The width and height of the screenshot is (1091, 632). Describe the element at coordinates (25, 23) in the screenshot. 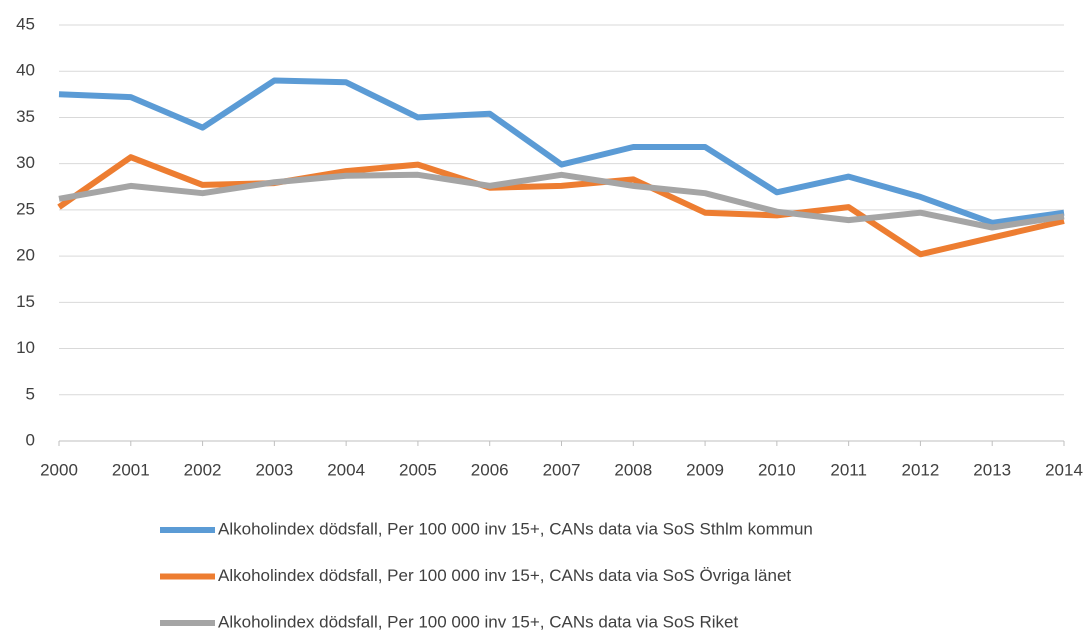

I see `y-tick-label: 45` at that location.